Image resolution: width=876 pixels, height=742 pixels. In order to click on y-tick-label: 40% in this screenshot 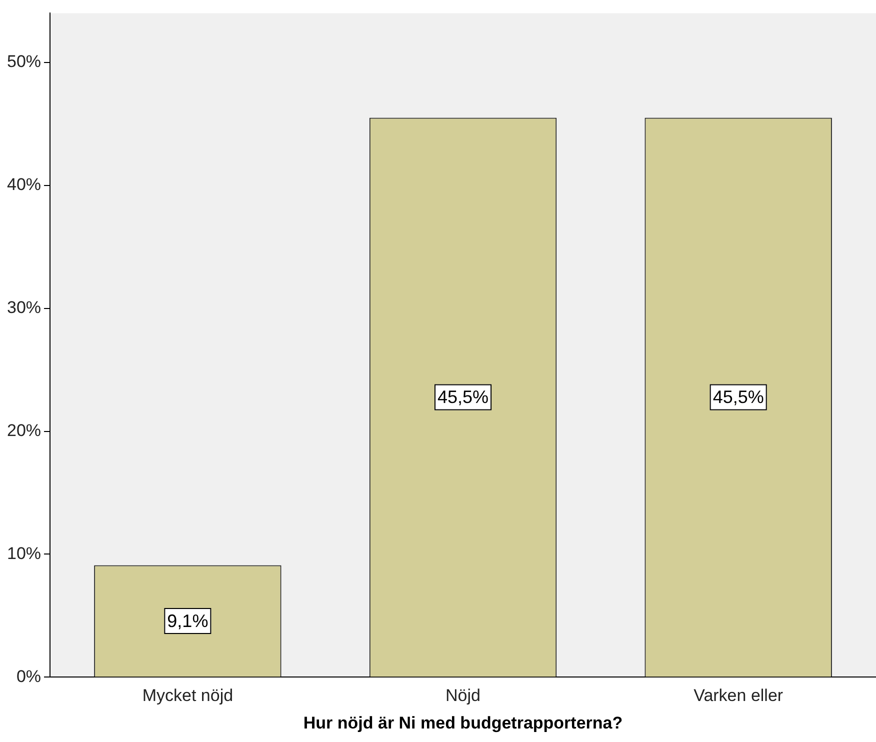, I will do `click(24, 184)`.